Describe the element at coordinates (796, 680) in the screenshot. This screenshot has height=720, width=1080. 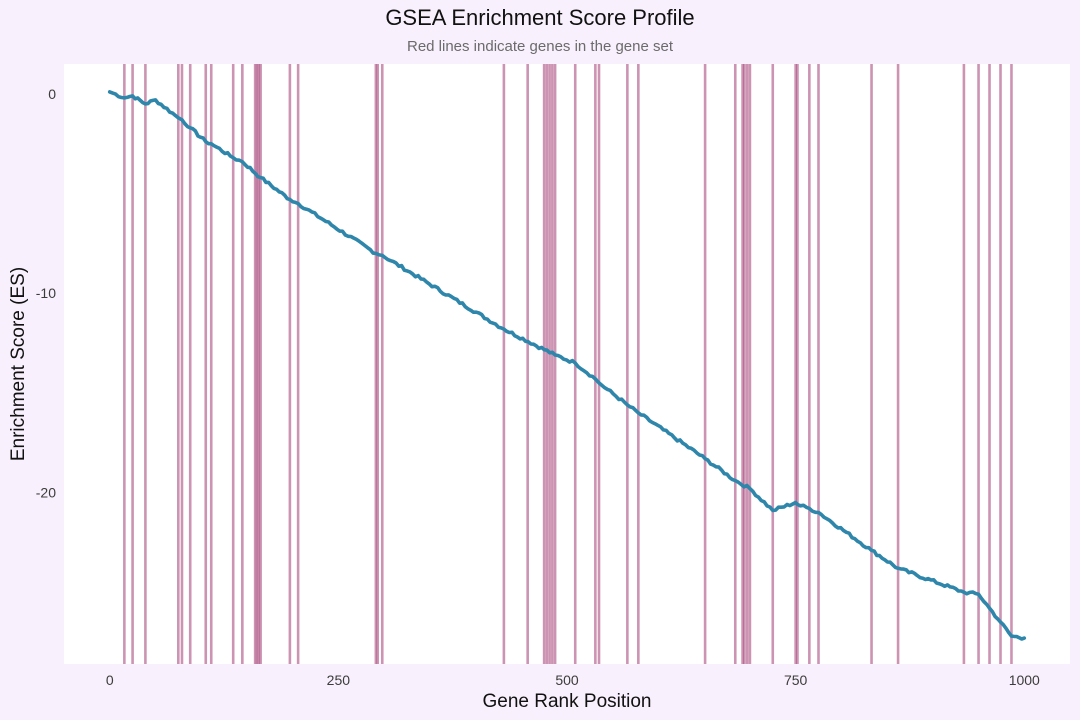
I see `x-tick-label-750: 750` at that location.